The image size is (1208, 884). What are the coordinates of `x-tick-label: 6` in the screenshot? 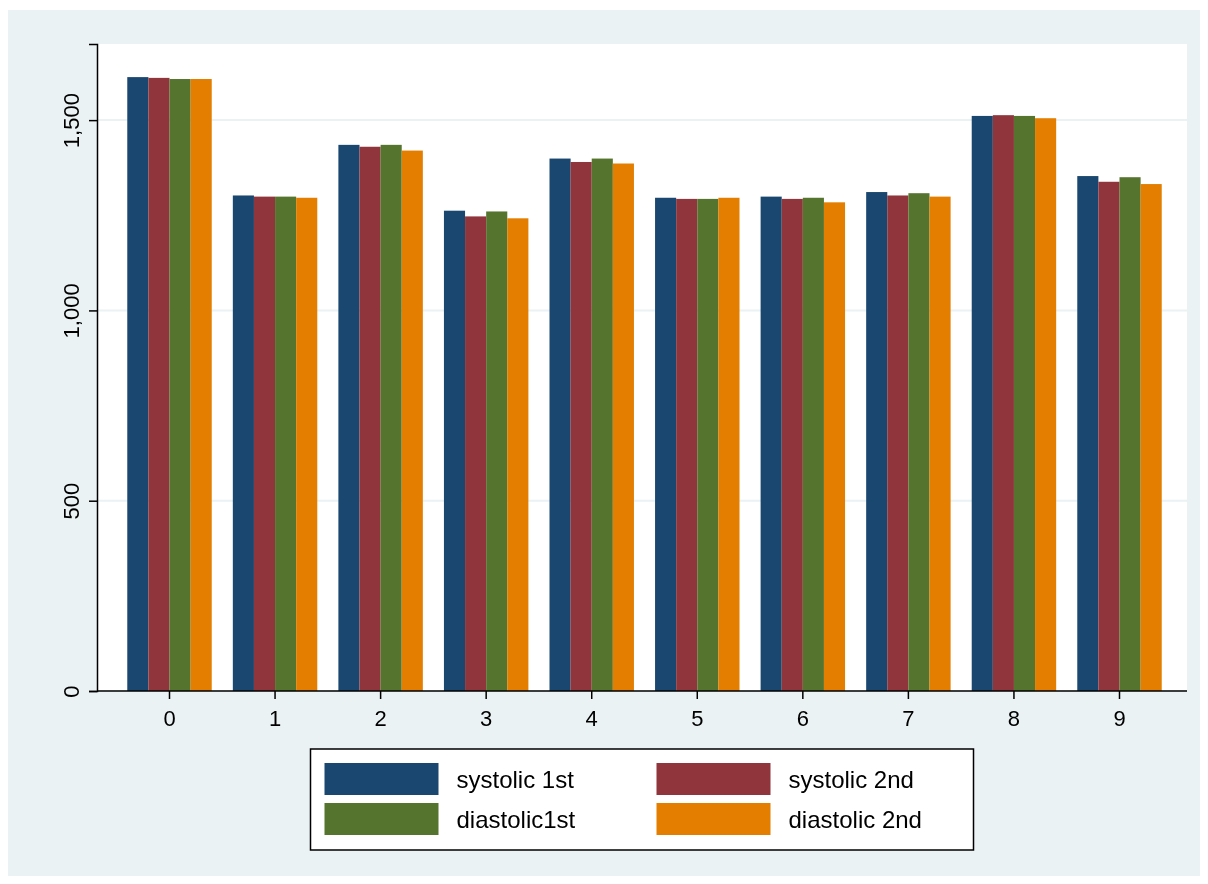 It's located at (802, 719).